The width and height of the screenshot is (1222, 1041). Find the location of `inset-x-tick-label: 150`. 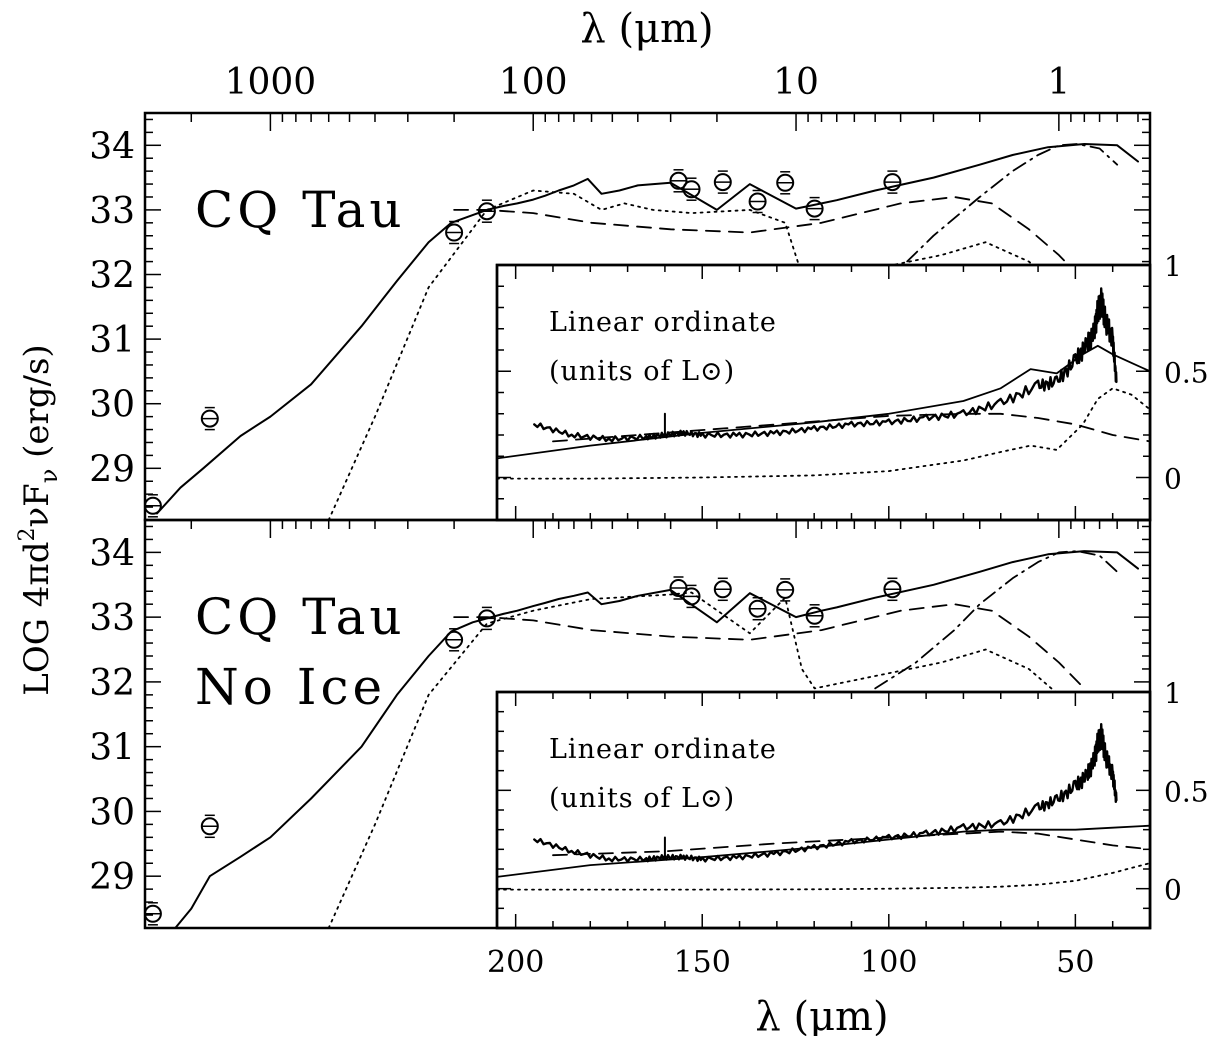

inset-x-tick-label: 150 is located at coordinates (702, 962).